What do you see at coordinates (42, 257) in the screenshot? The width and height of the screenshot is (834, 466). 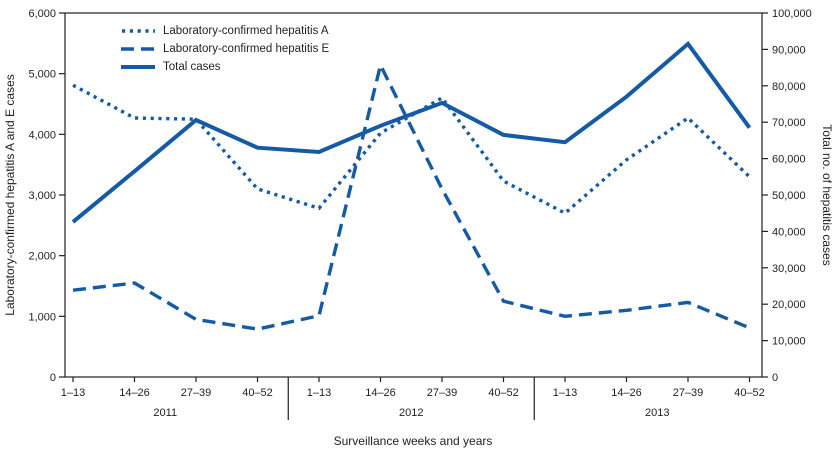 I see `left-axis-tick-label: 2,000` at bounding box center [42, 257].